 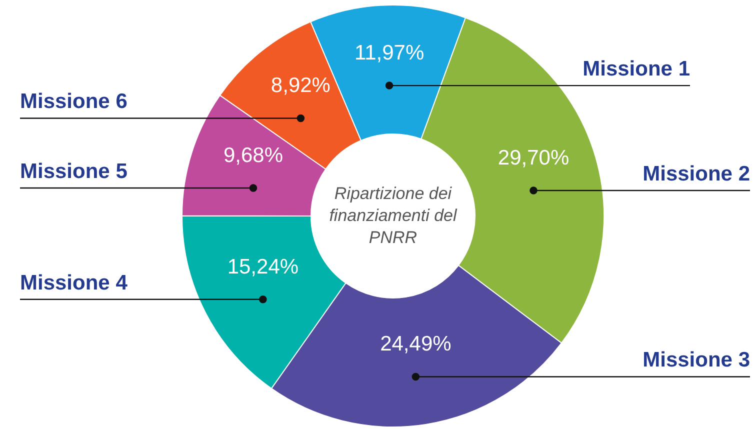 I want to click on slice-label: Missione 5, so click(x=74, y=172).